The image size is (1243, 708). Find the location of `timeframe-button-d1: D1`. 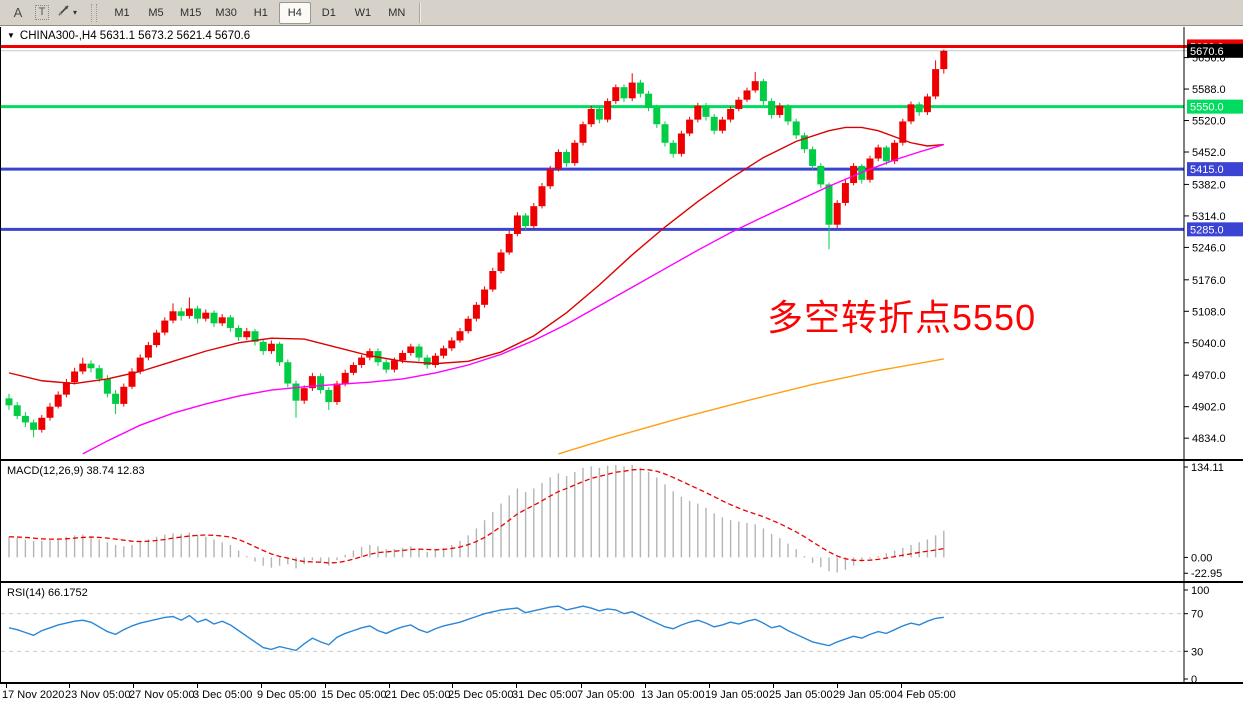

timeframe-button-d1: D1 is located at coordinates (328, 12).